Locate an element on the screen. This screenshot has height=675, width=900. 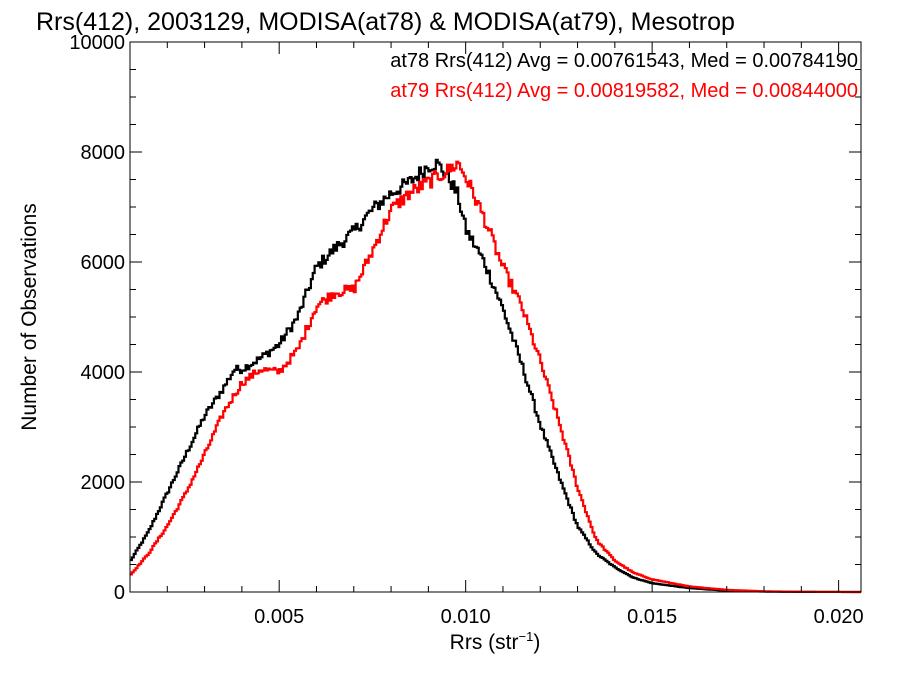
y-tick-label: 0 is located at coordinates (119, 593).